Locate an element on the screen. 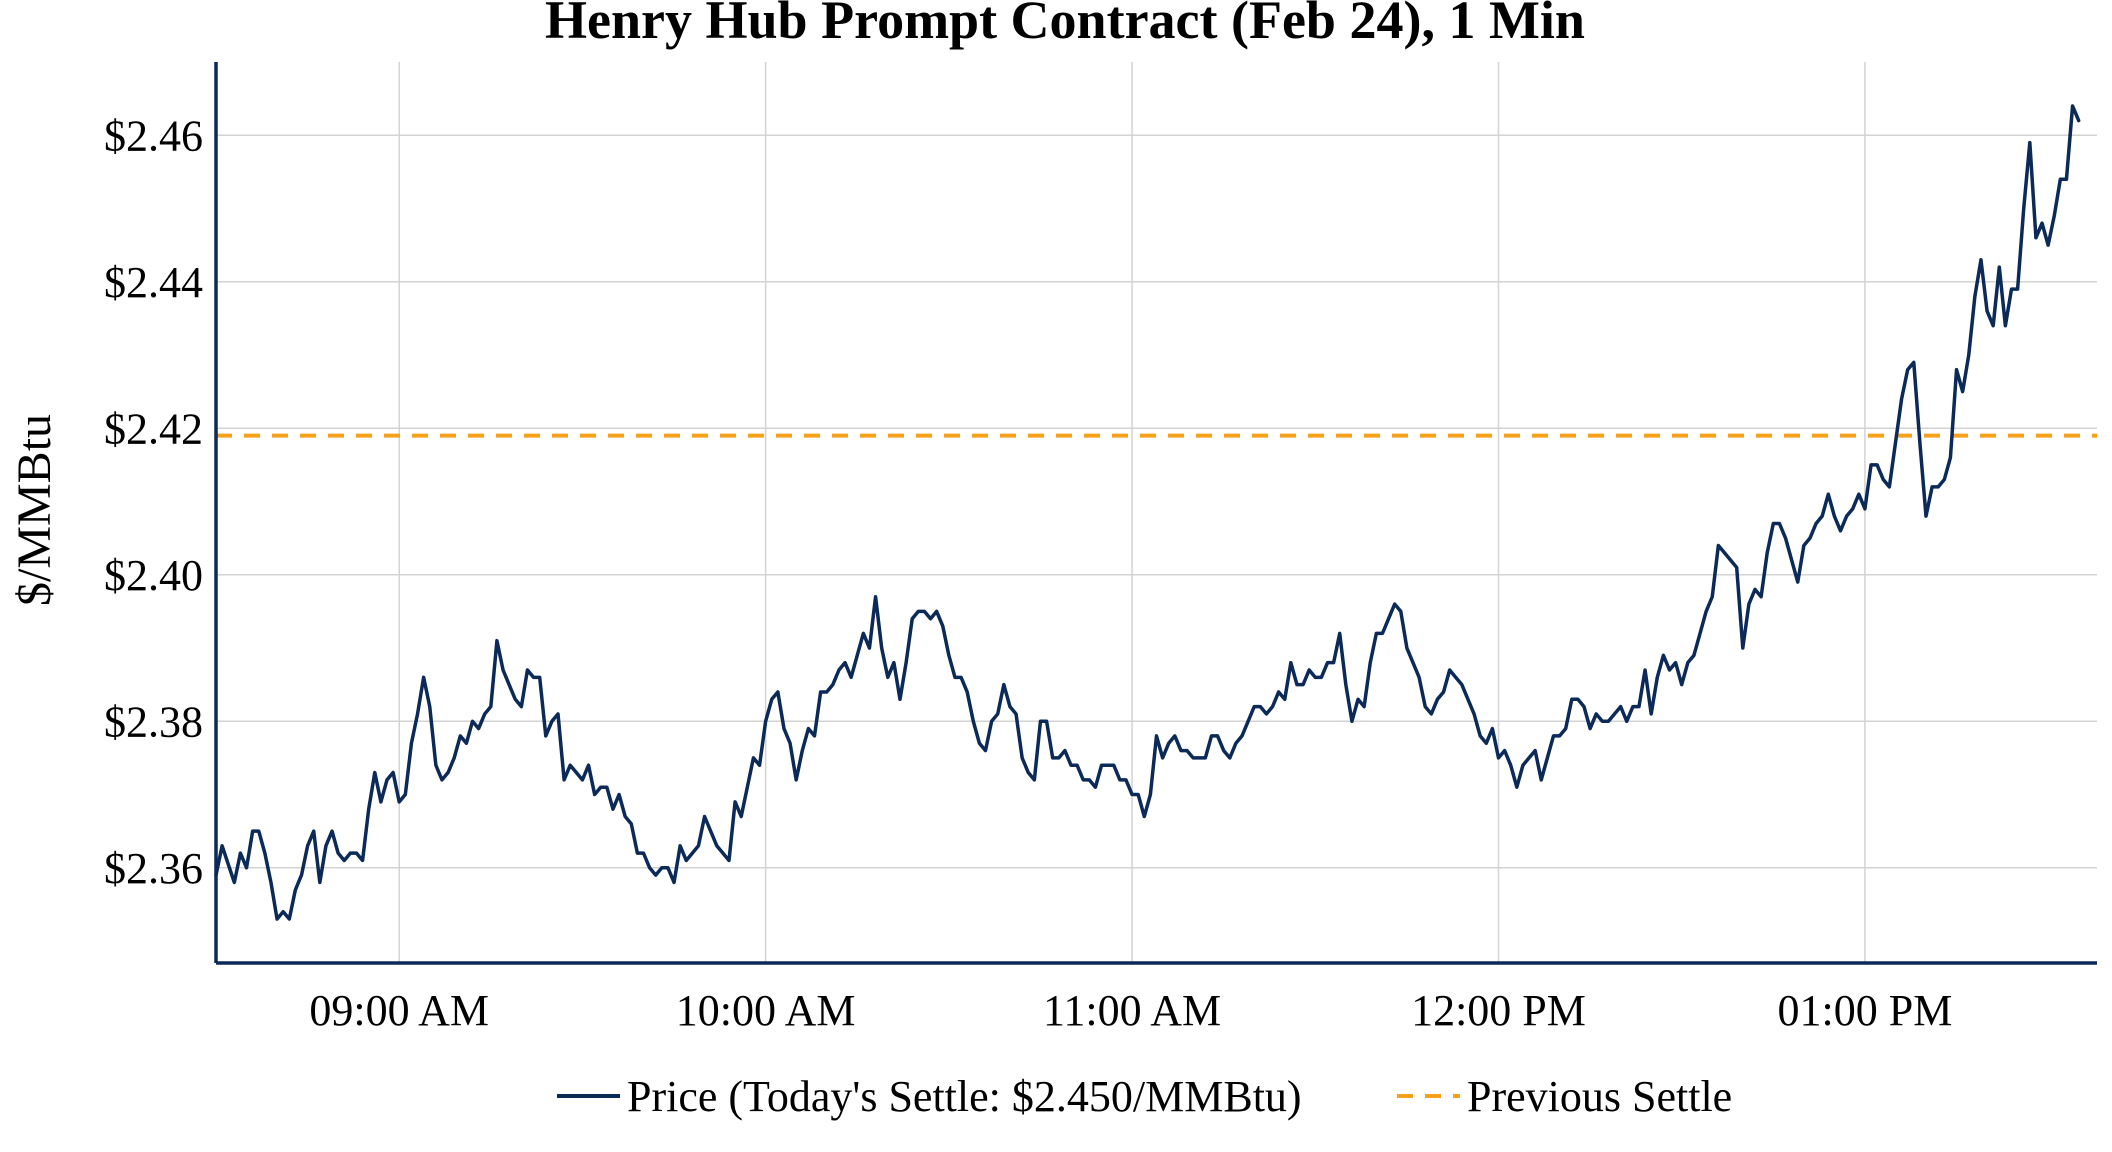 The height and width of the screenshot is (1152, 2112). y-tick-label: $2.46 is located at coordinates (153, 135).